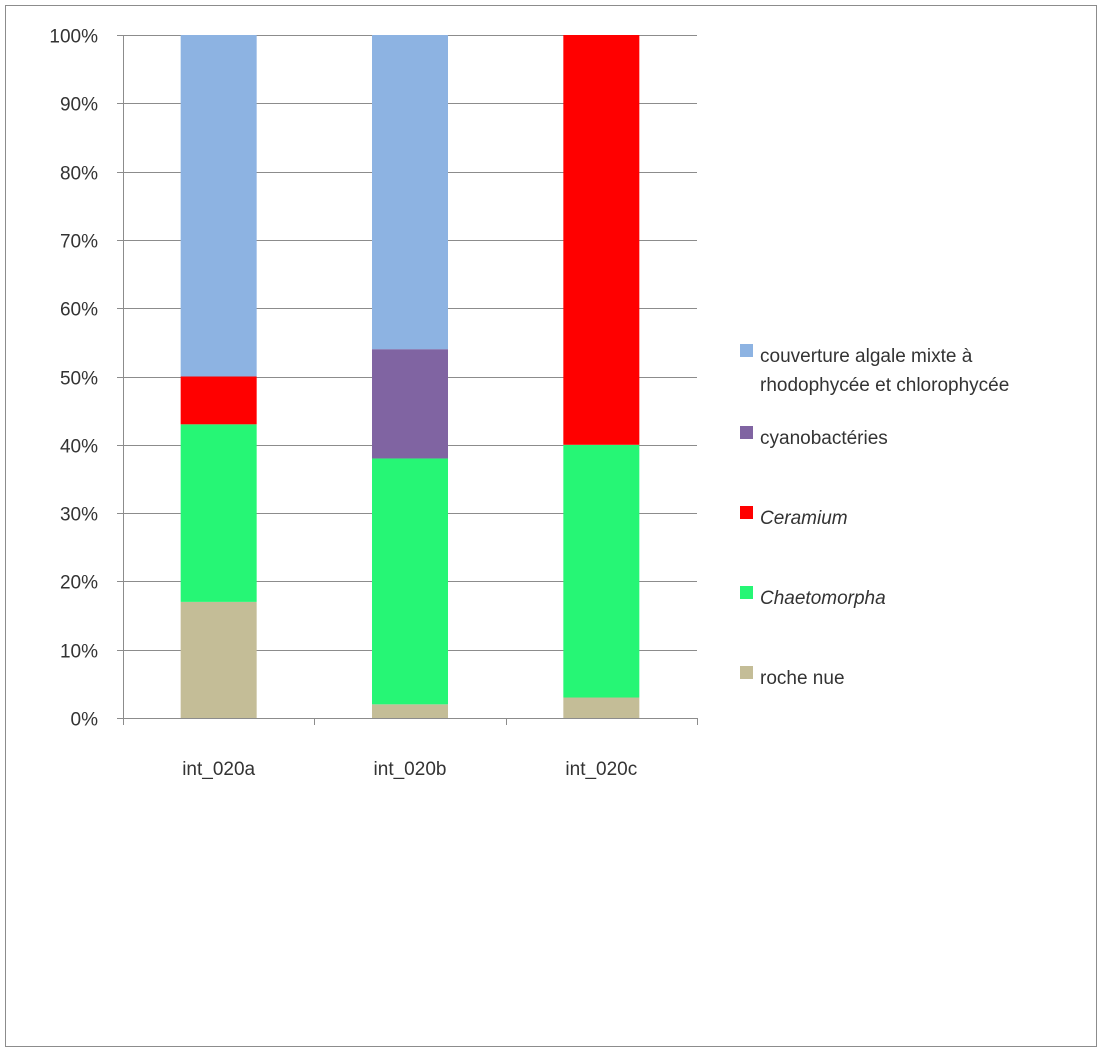 The height and width of the screenshot is (1052, 1102). Describe the element at coordinates (73, 37) in the screenshot. I see `y-tick-label: 100%` at that location.